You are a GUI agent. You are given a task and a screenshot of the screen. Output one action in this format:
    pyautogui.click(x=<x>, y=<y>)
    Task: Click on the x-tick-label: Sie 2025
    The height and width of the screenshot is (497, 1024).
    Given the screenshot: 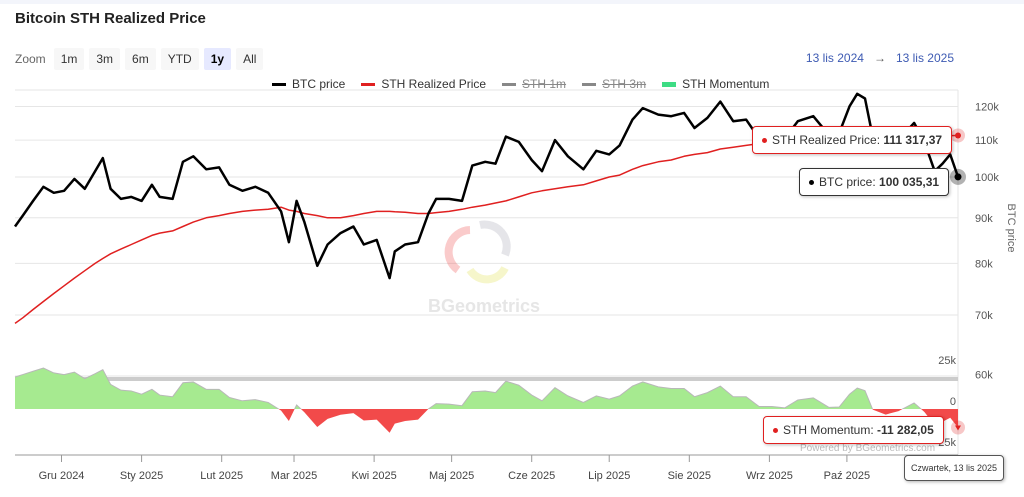 What is the action you would take?
    pyautogui.click(x=689, y=476)
    